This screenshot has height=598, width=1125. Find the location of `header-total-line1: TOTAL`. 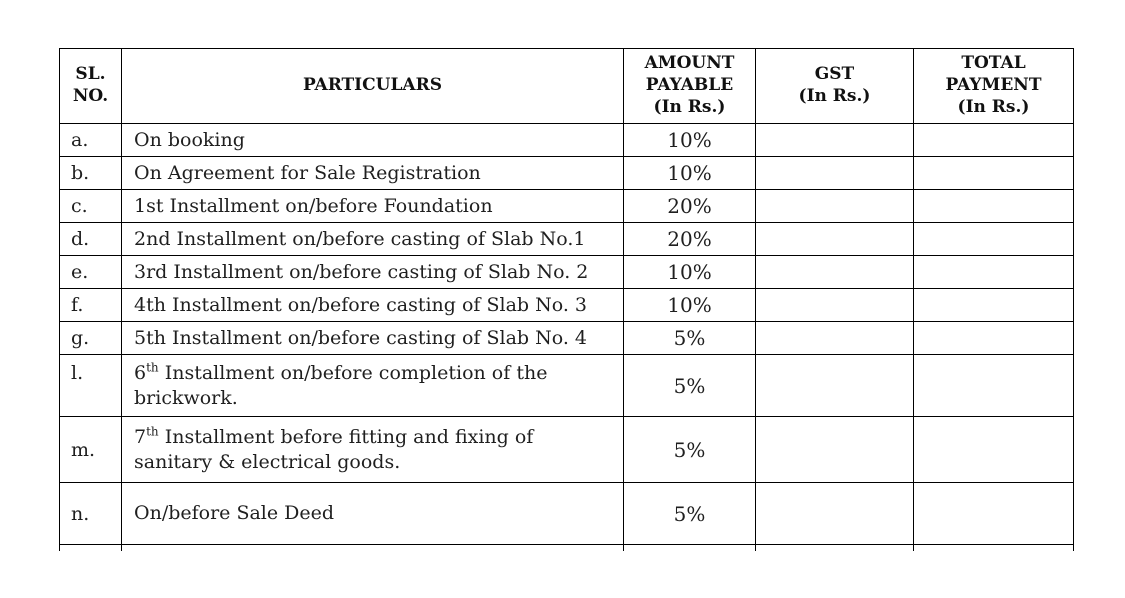

header-total-line1: TOTAL is located at coordinates (993, 63).